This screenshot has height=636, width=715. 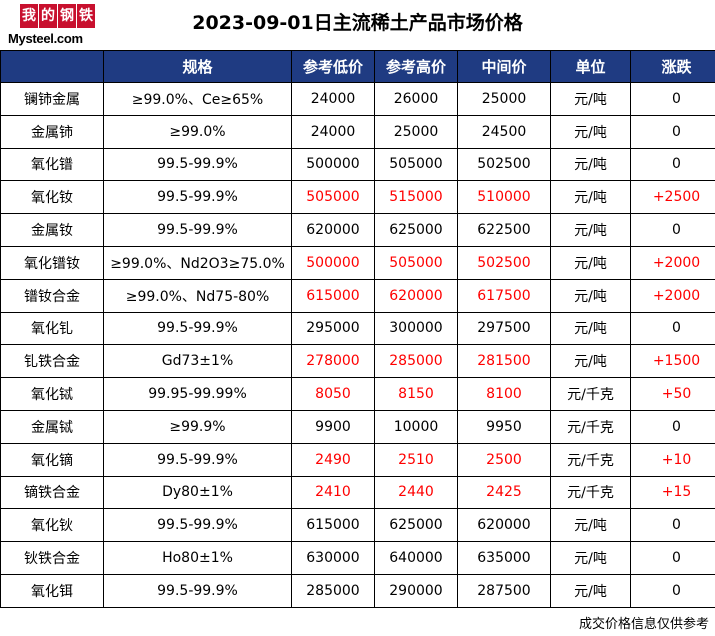 What do you see at coordinates (333, 197) in the screenshot?
I see `low-price-cell: 505000` at bounding box center [333, 197].